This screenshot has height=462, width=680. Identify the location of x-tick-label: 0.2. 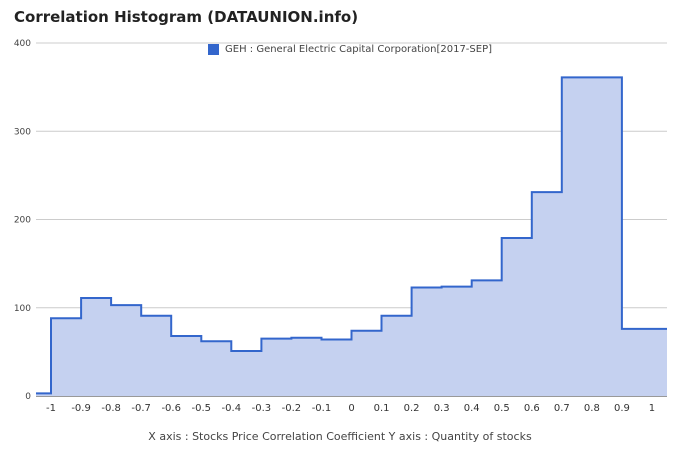
(412, 408).